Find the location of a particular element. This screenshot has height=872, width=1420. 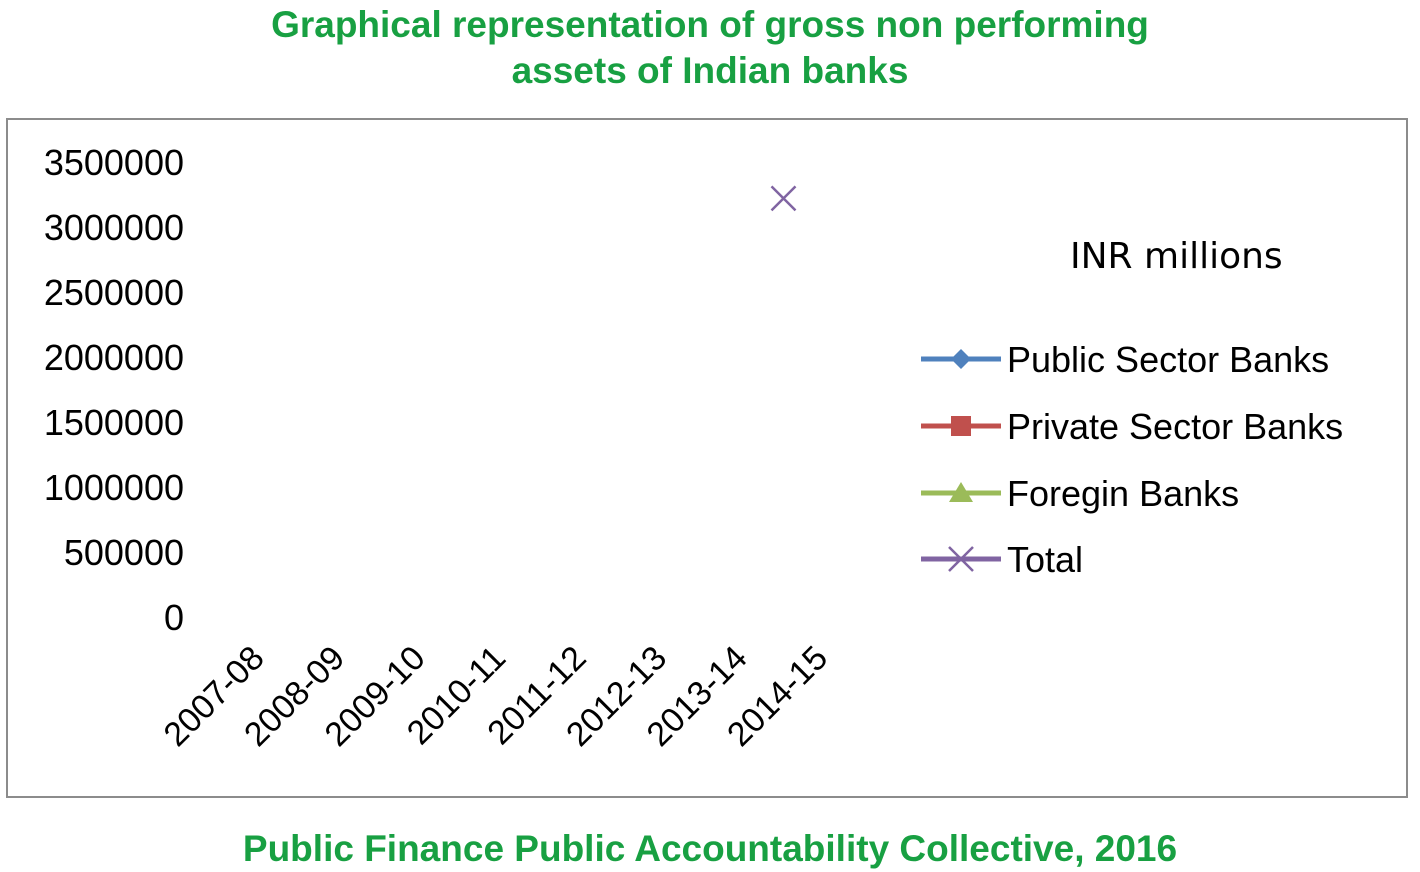

unit-label: INR millions is located at coordinates (1176, 256).